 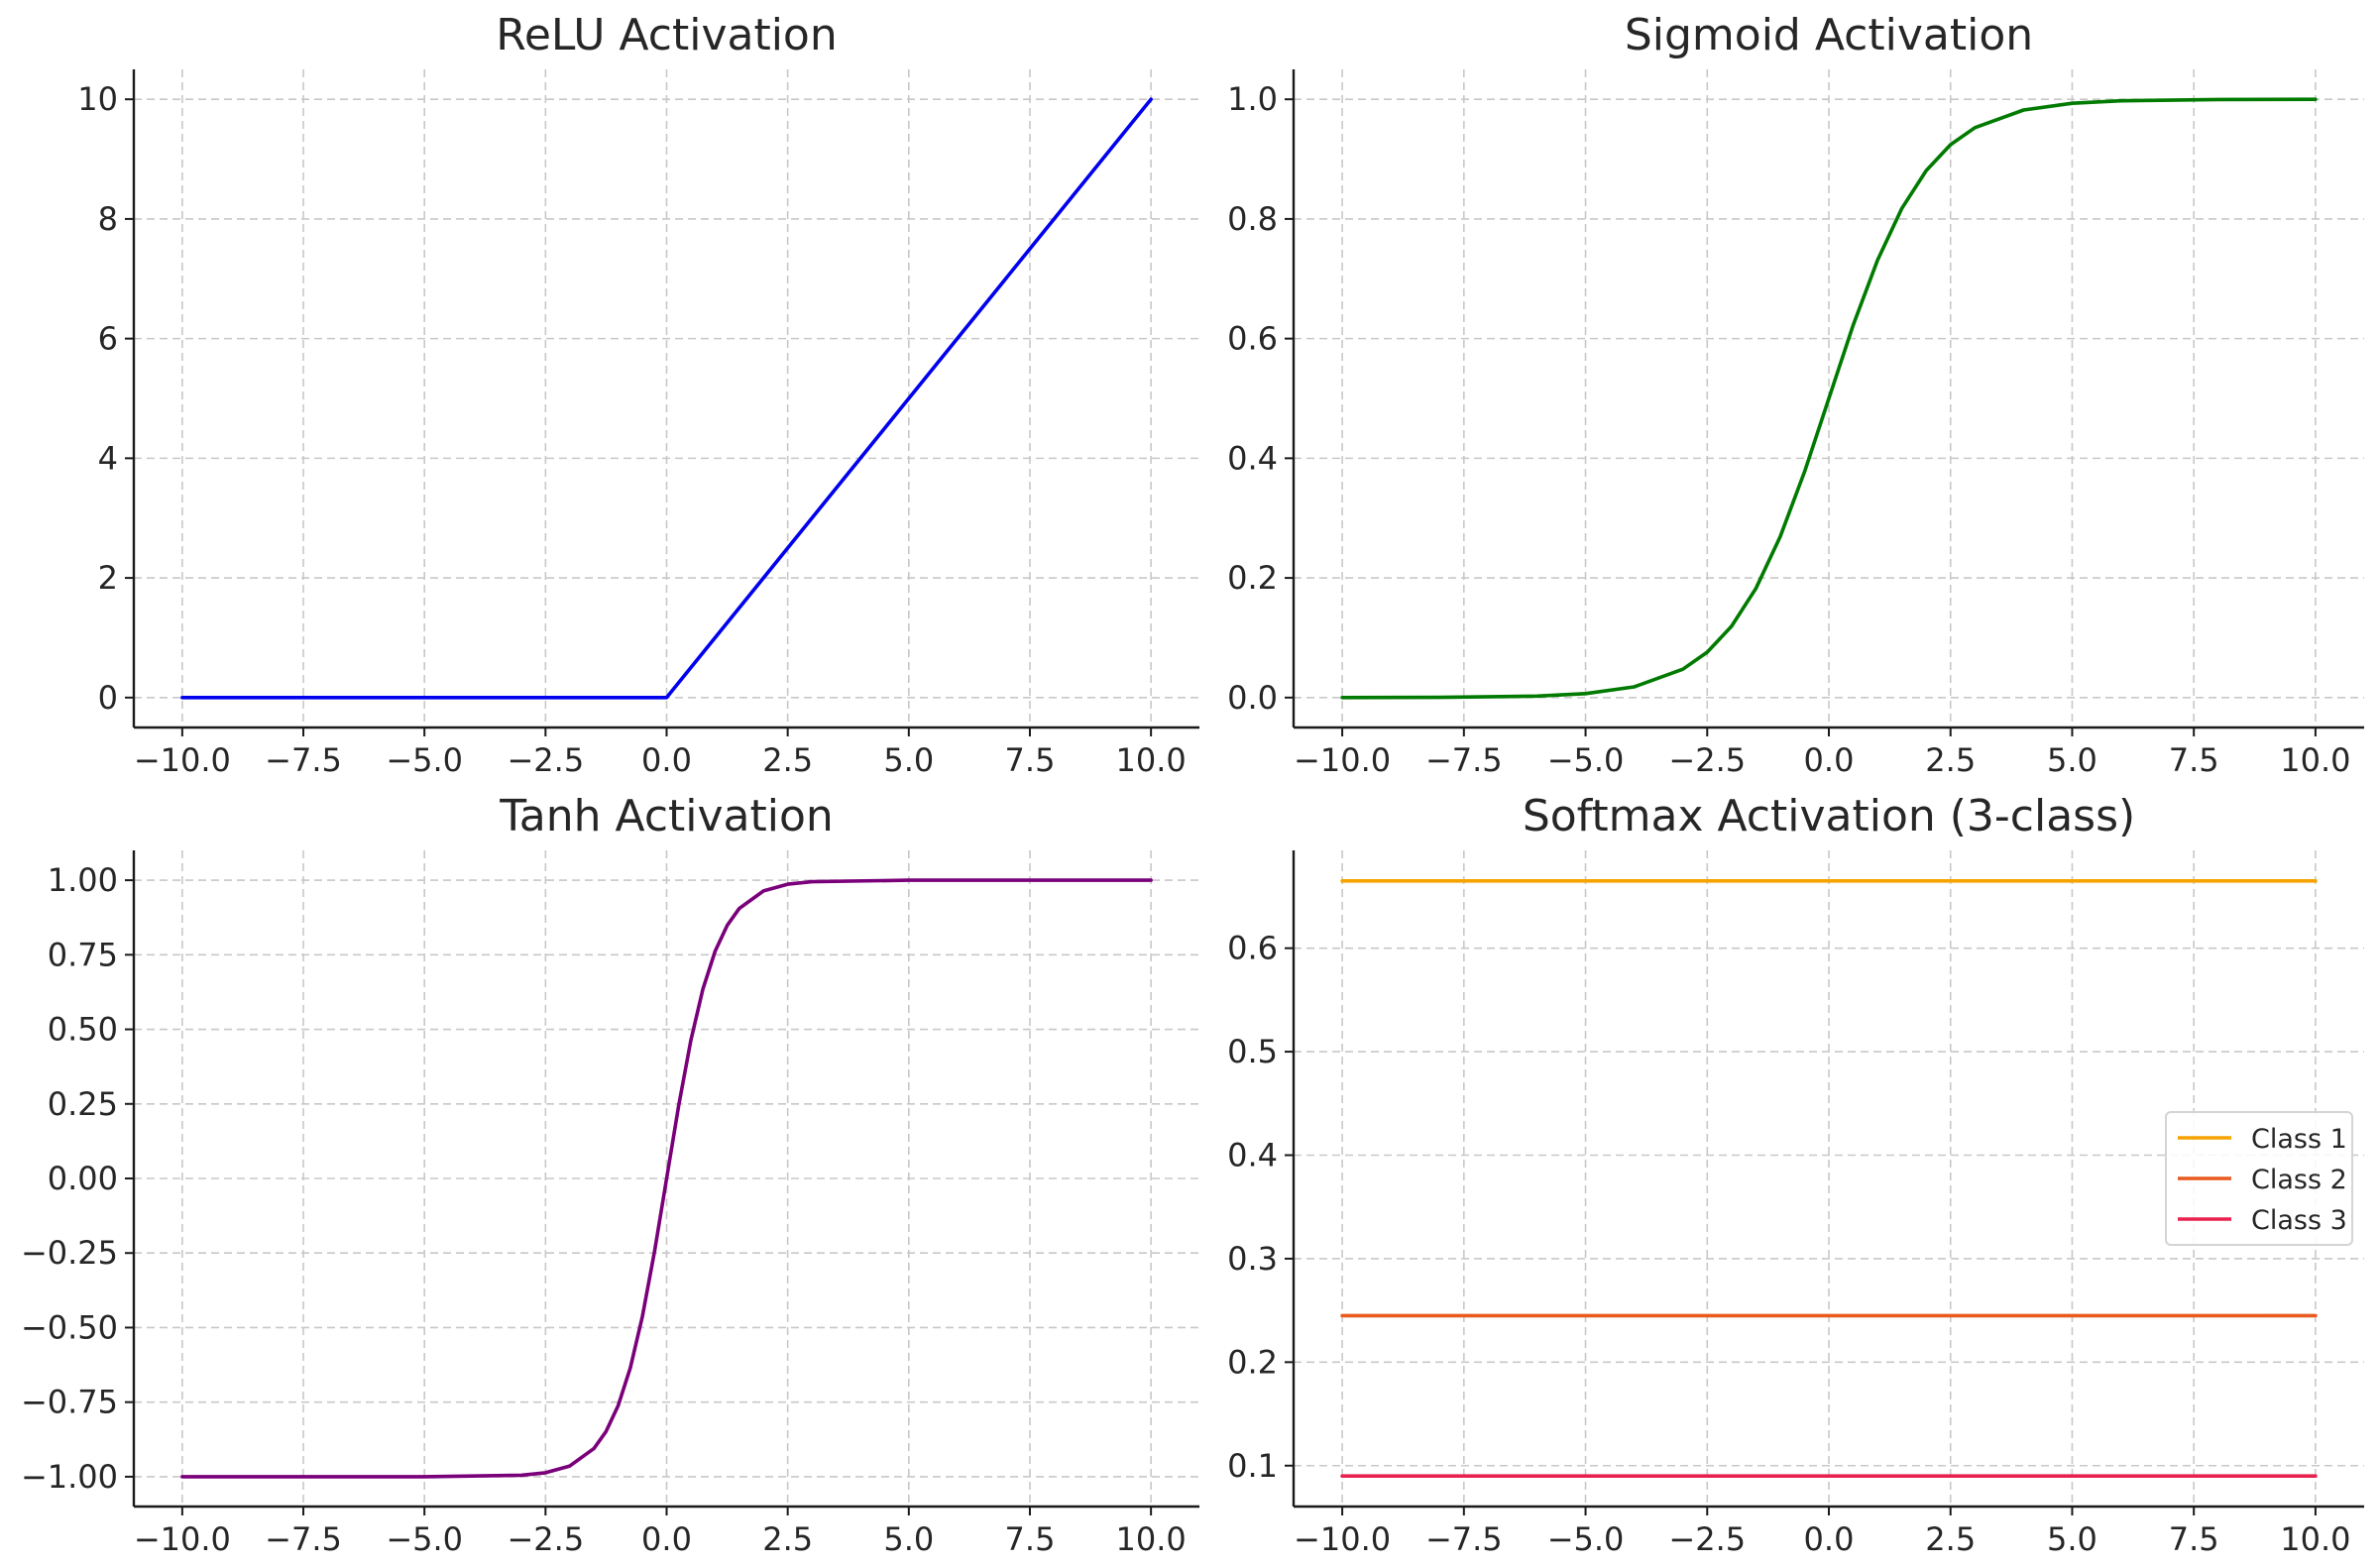 What do you see at coordinates (1253, 1259) in the screenshot?
I see `softmax-y-tick-label: 0.3` at bounding box center [1253, 1259].